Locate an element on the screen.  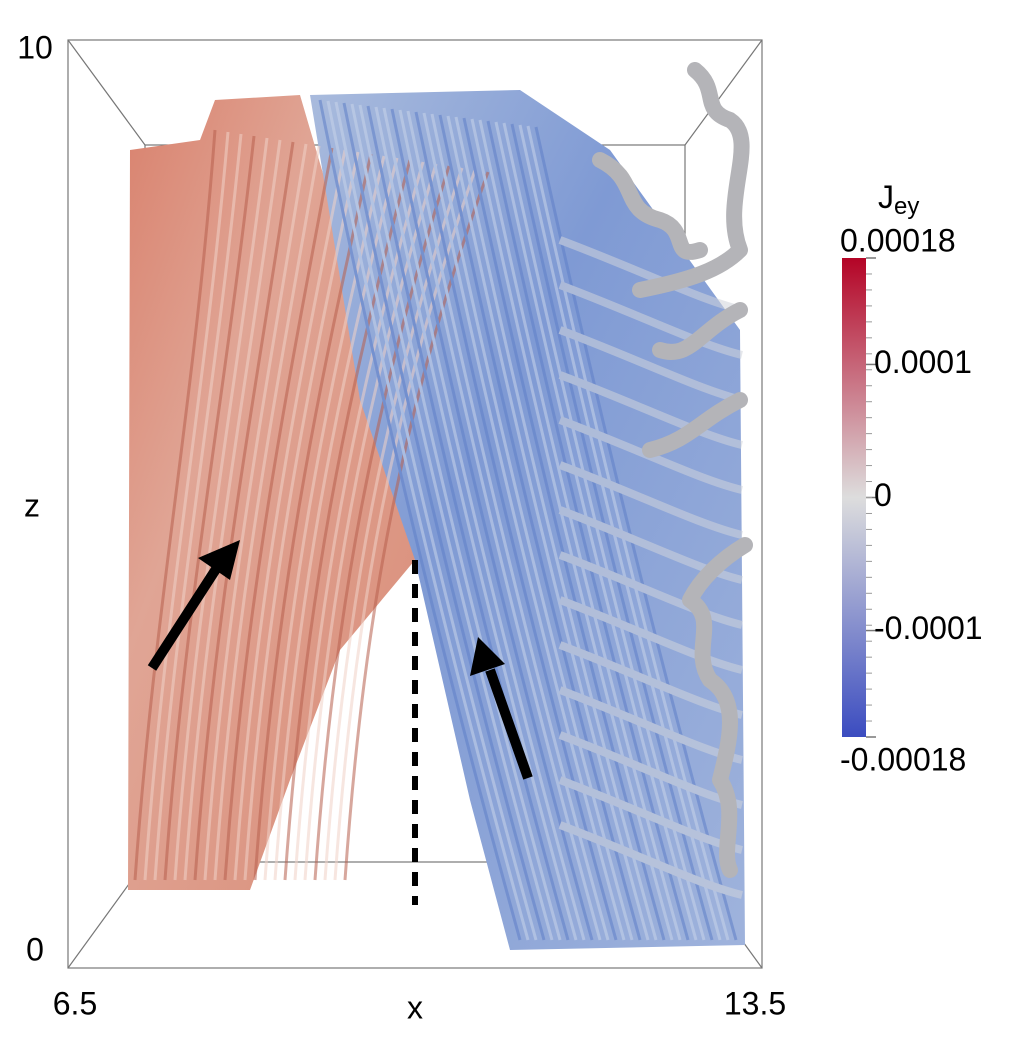
x-axis-label: x is located at coordinates (415, 1007).